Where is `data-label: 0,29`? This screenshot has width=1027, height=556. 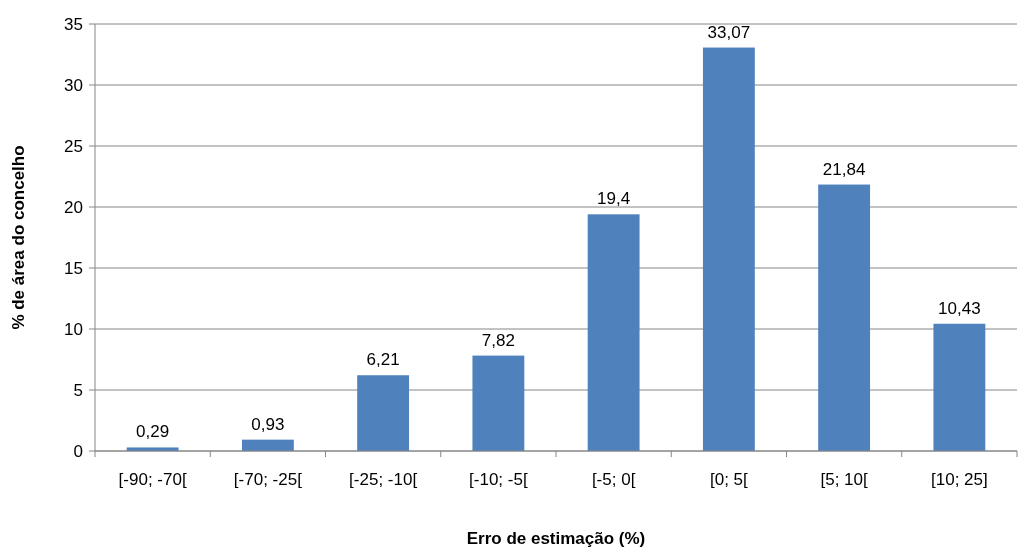 data-label: 0,29 is located at coordinates (153, 432).